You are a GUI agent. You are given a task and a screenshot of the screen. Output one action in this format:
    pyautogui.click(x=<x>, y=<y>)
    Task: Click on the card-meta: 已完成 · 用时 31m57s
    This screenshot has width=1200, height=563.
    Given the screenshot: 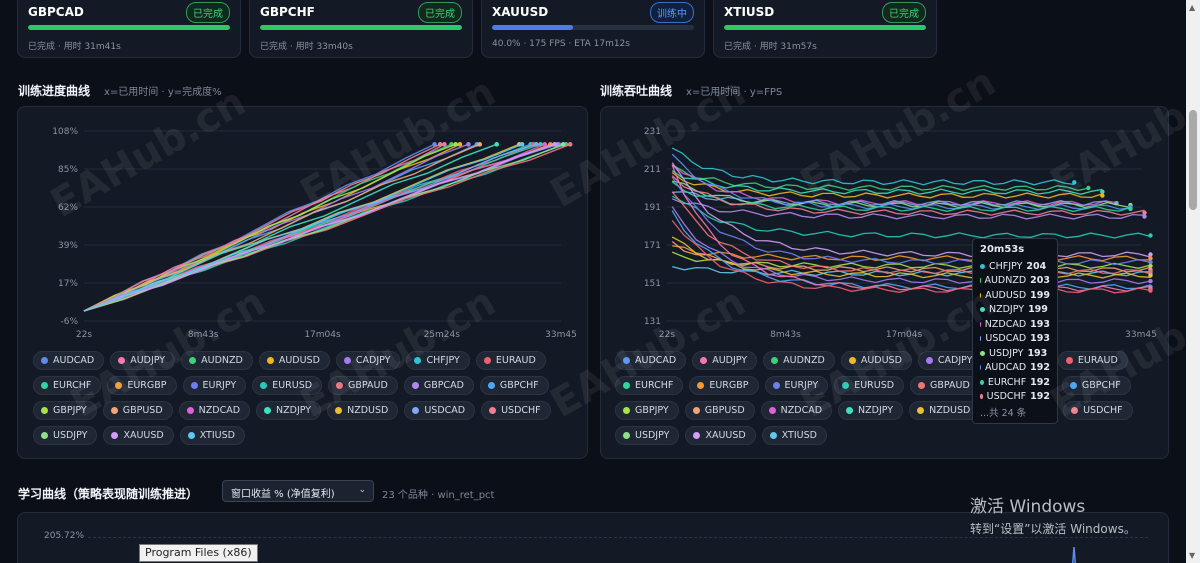 What is the action you would take?
    pyautogui.click(x=770, y=47)
    